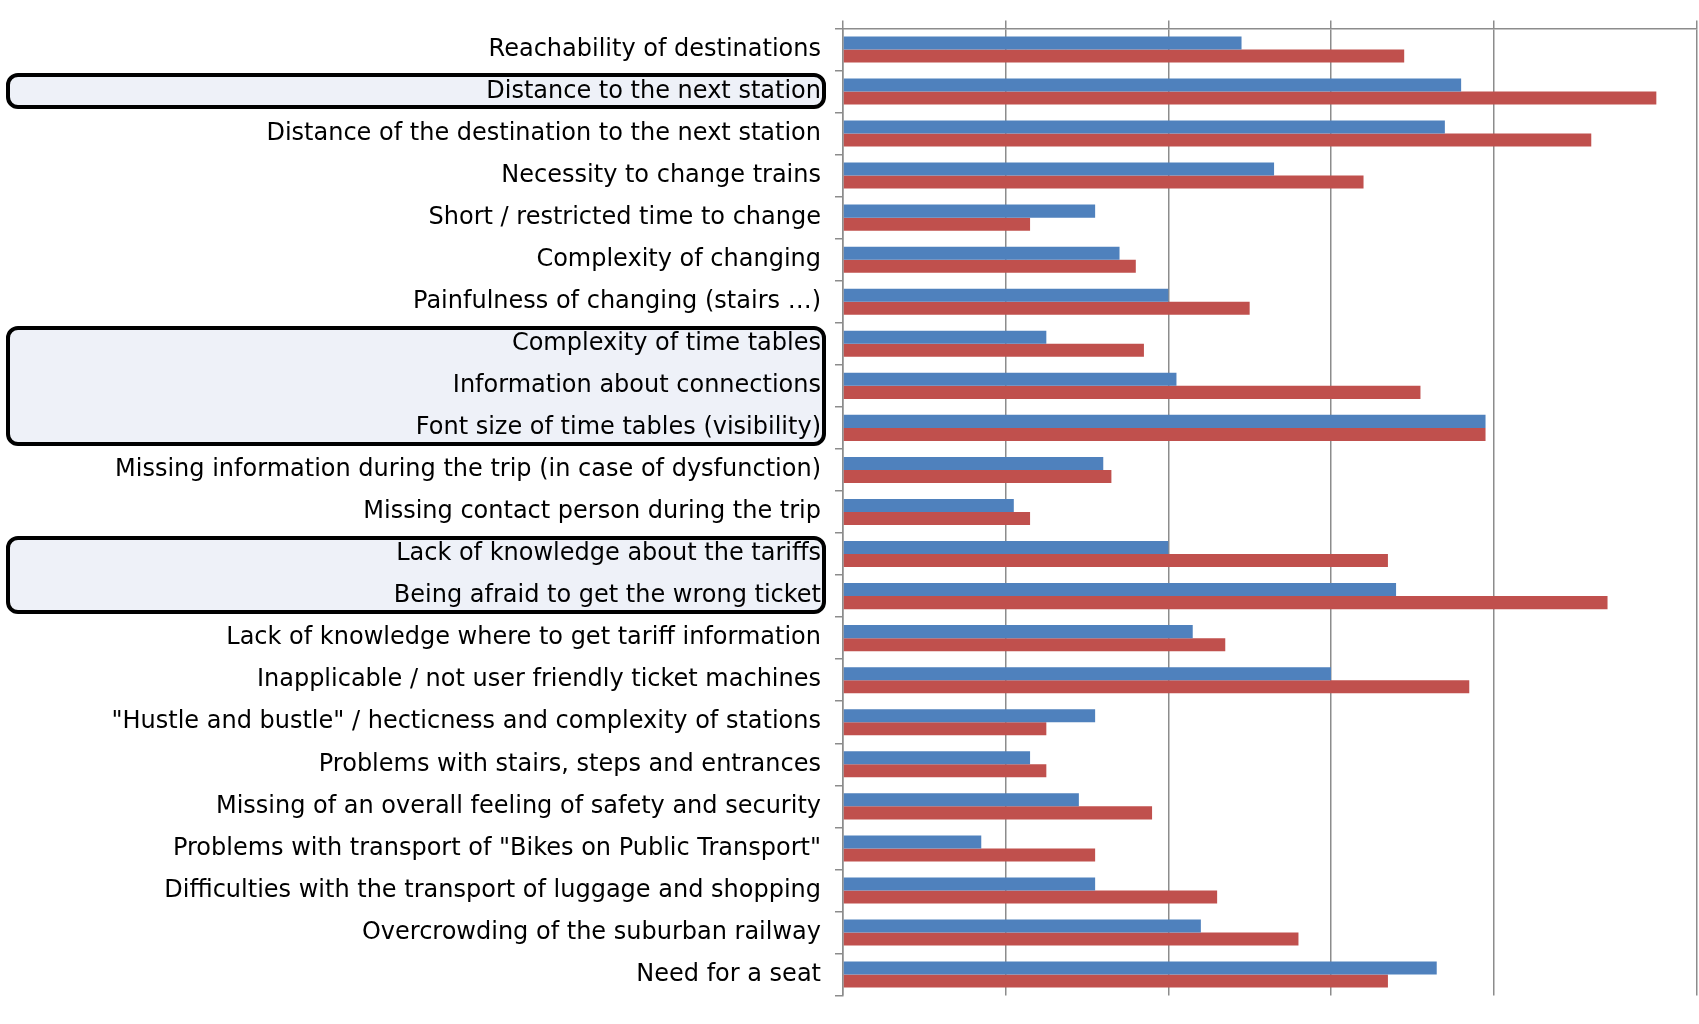 This screenshot has width=1699, height=1024. Describe the element at coordinates (653, 89) in the screenshot. I see `y-tick-label: Distance to the next station` at that location.